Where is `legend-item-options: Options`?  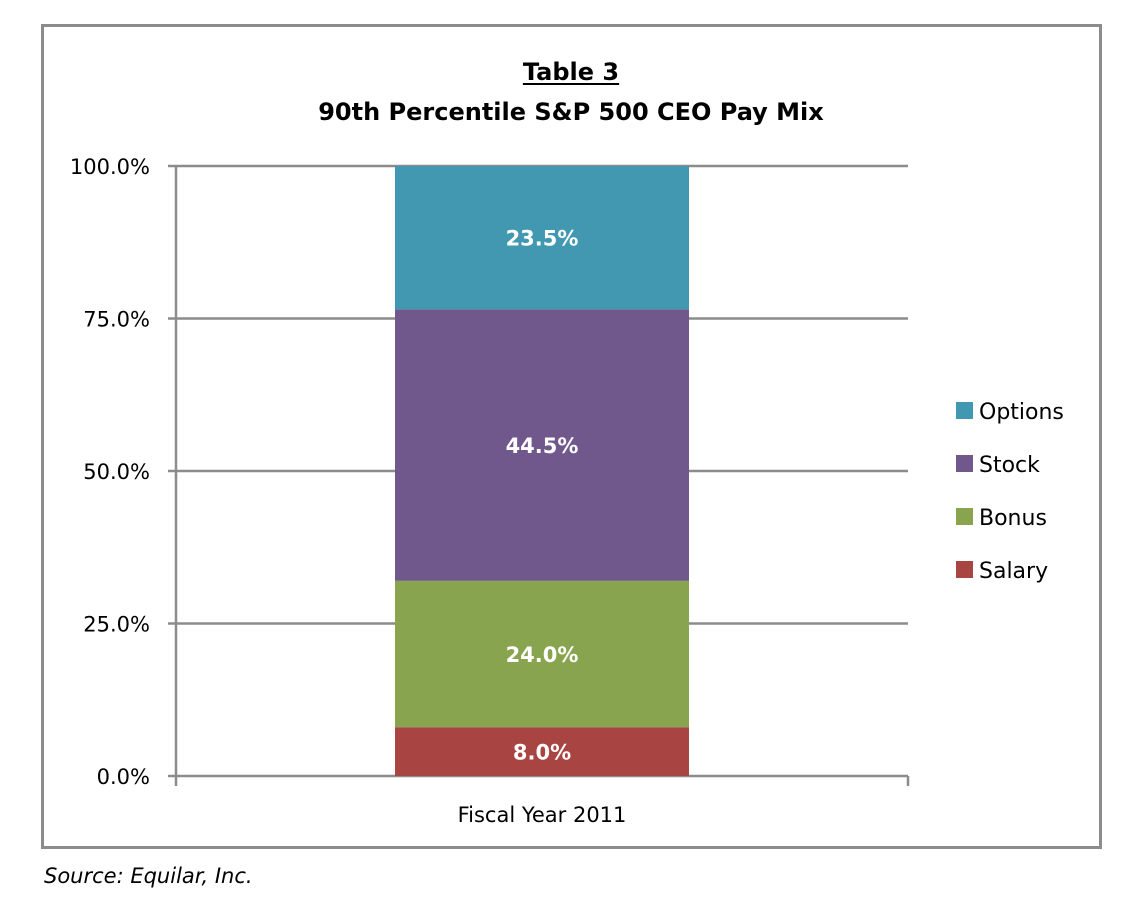 legend-item-options: Options is located at coordinates (1010, 412).